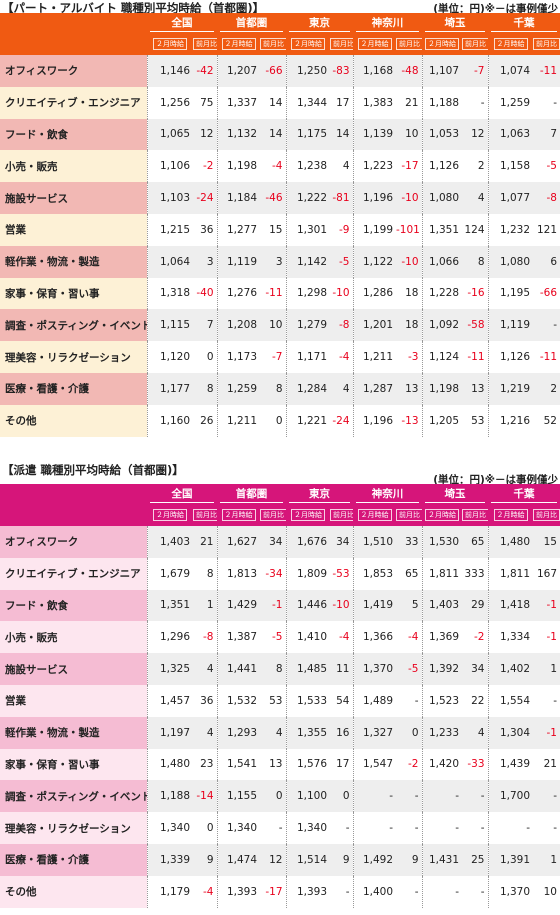  What do you see at coordinates (341, 420) in the screenshot?
I see `change-cell: -24` at bounding box center [341, 420].